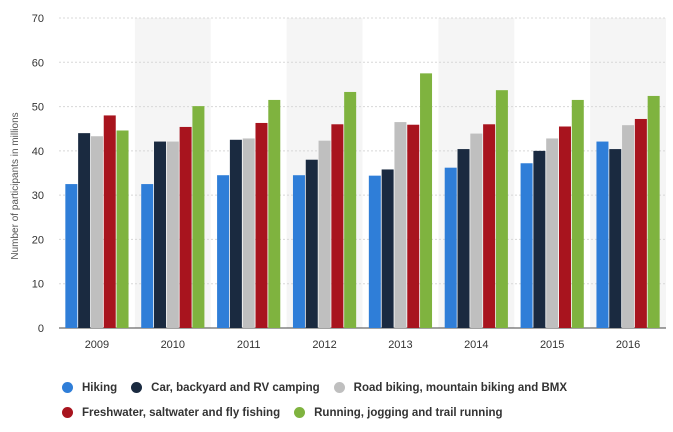 This screenshot has height=432, width=673. I want to click on x-tick-label: 2009, so click(97, 345).